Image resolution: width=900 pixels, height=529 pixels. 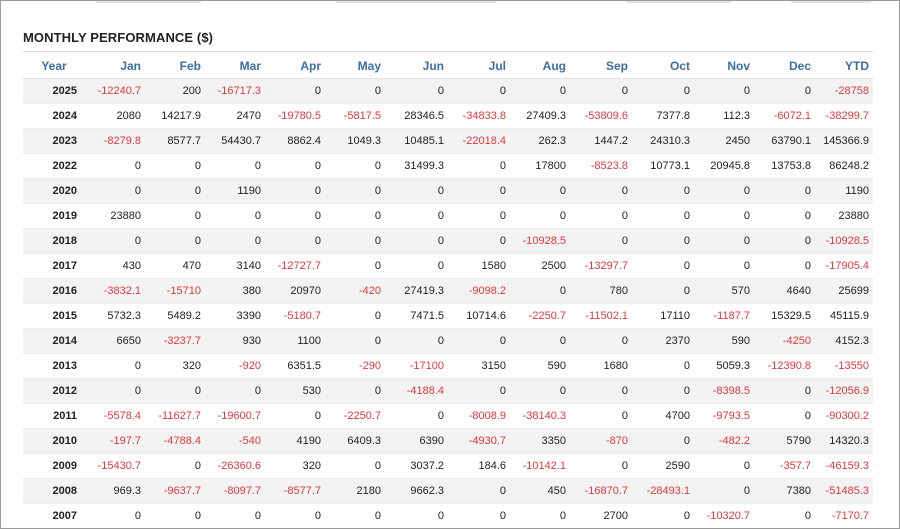 I want to click on month-value-cell: -5578.4, so click(x=115, y=416).